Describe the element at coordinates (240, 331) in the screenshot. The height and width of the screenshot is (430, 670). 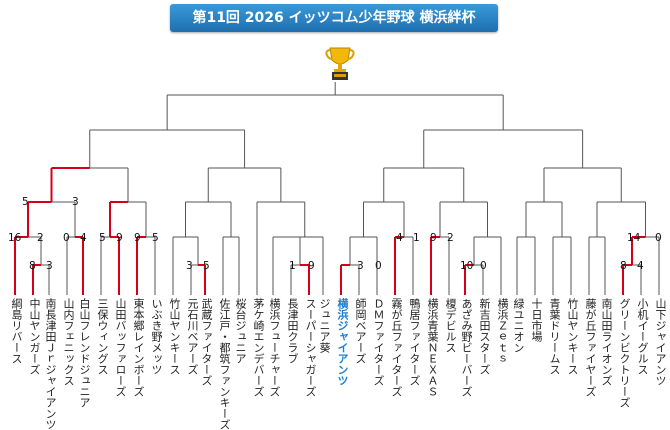
I see `team-name: 桜台ジュニア` at that location.